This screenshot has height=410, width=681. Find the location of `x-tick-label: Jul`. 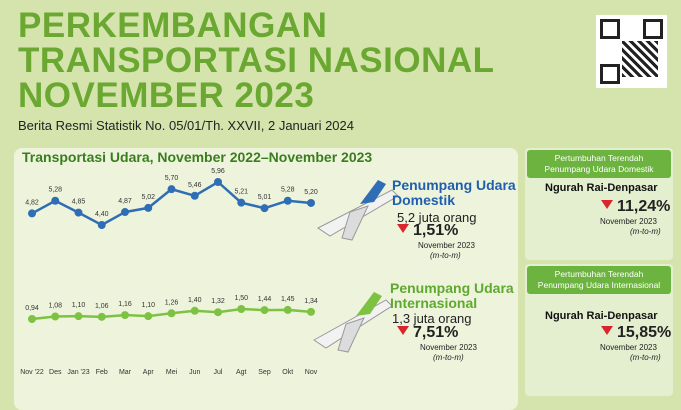

x-tick-label: Jul is located at coordinates (218, 372).